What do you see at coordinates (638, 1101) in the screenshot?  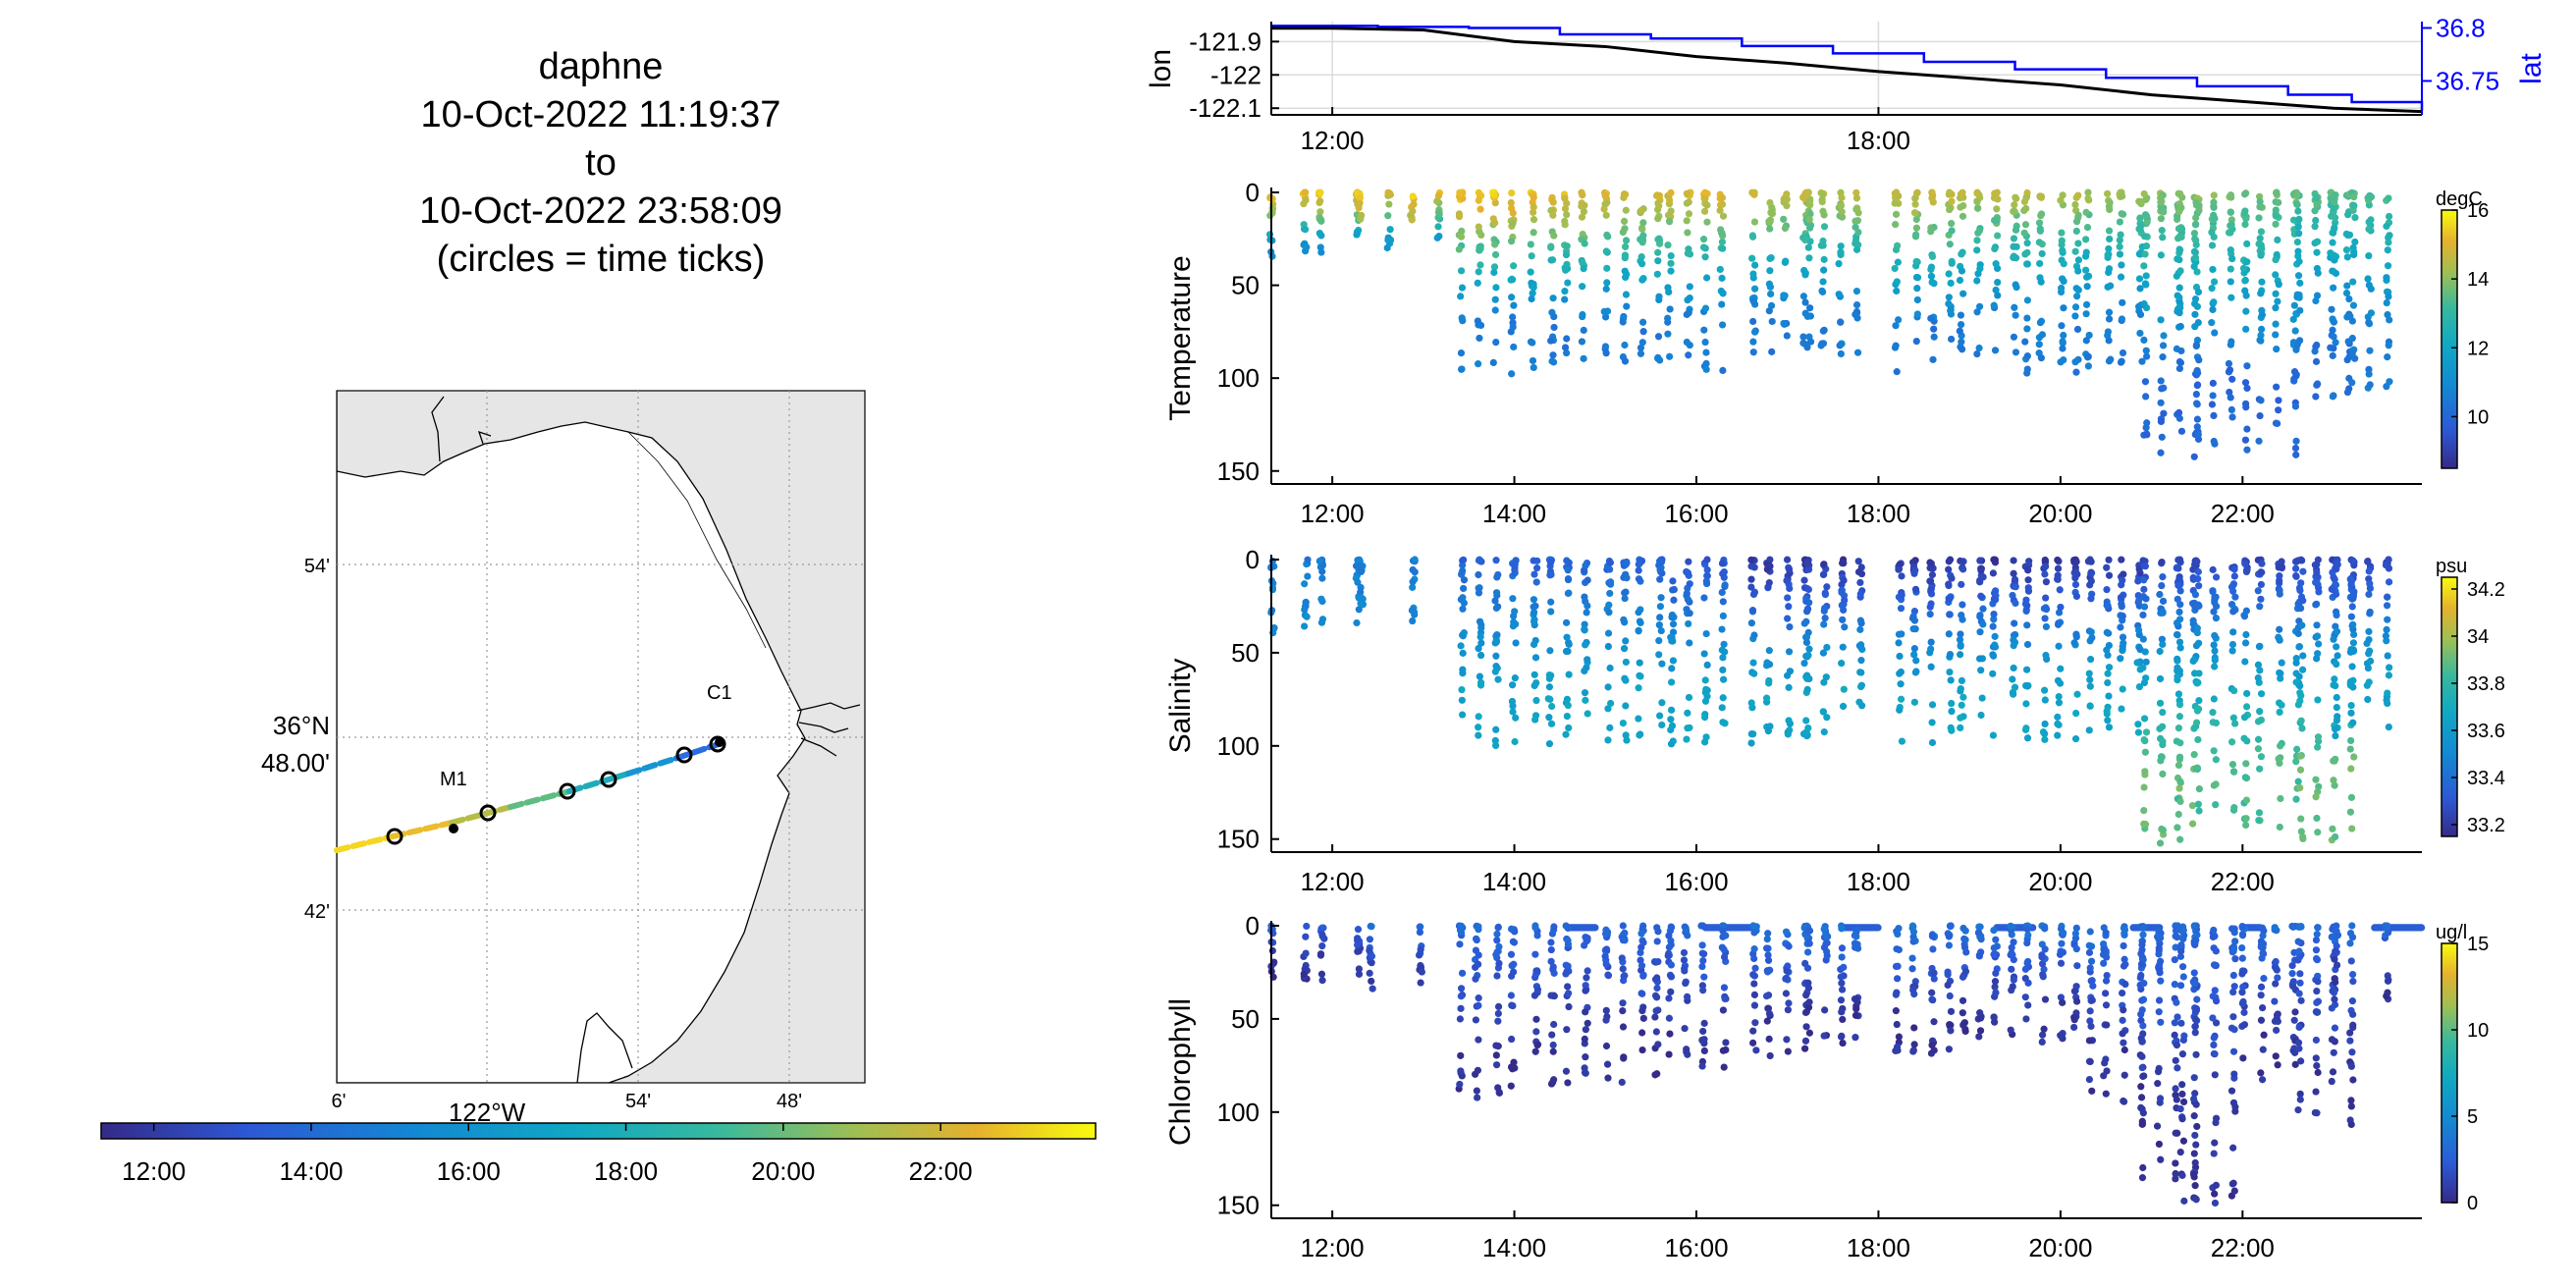 I see `map-lon-tick-54: 54'` at bounding box center [638, 1101].